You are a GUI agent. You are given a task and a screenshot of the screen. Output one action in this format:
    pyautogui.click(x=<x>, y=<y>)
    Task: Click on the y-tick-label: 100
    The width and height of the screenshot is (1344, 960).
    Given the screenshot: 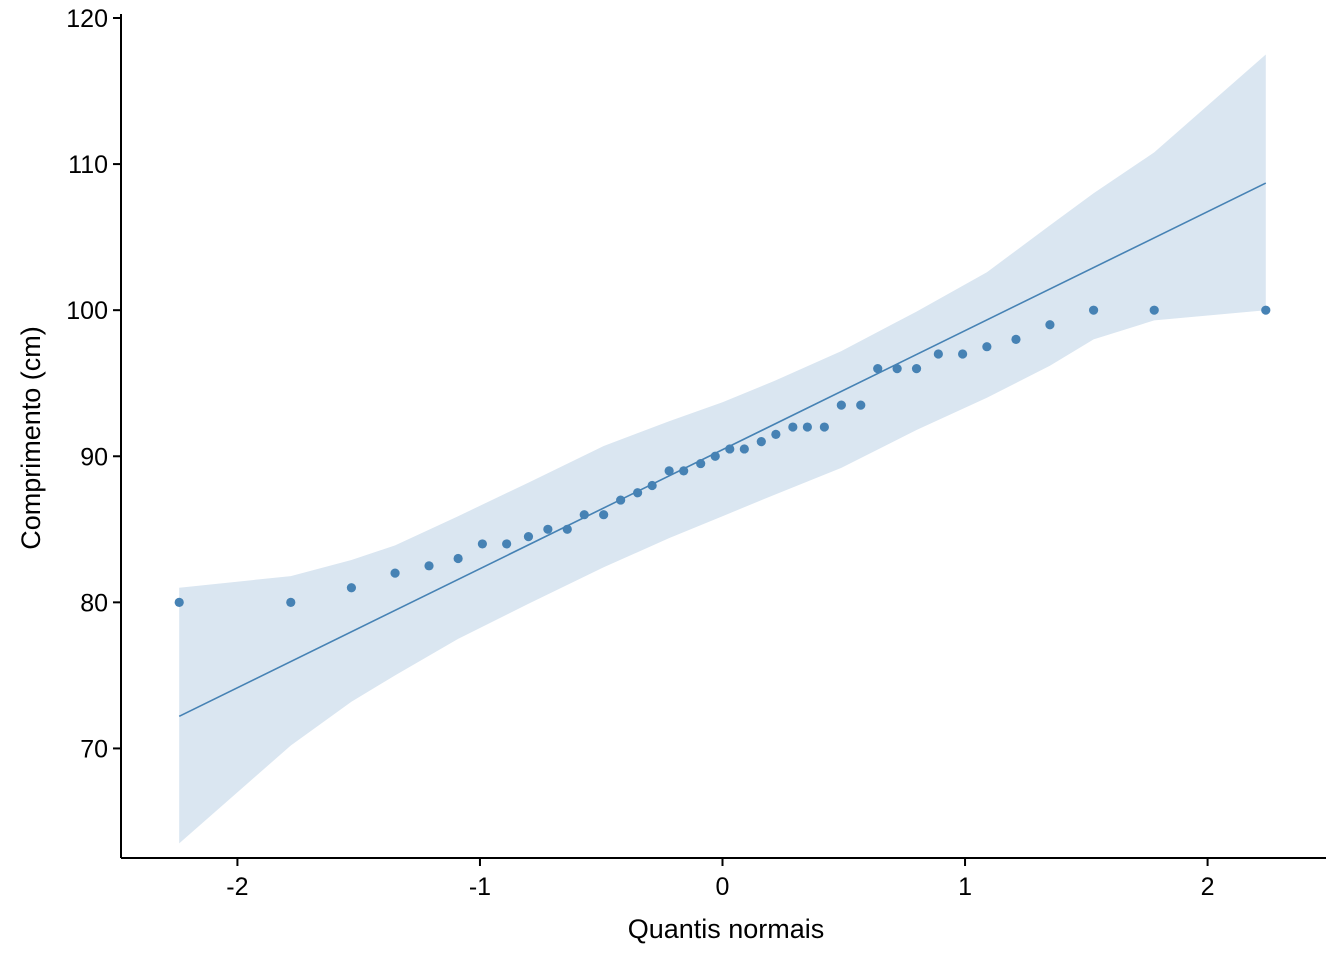 What is the action you would take?
    pyautogui.click(x=87, y=311)
    